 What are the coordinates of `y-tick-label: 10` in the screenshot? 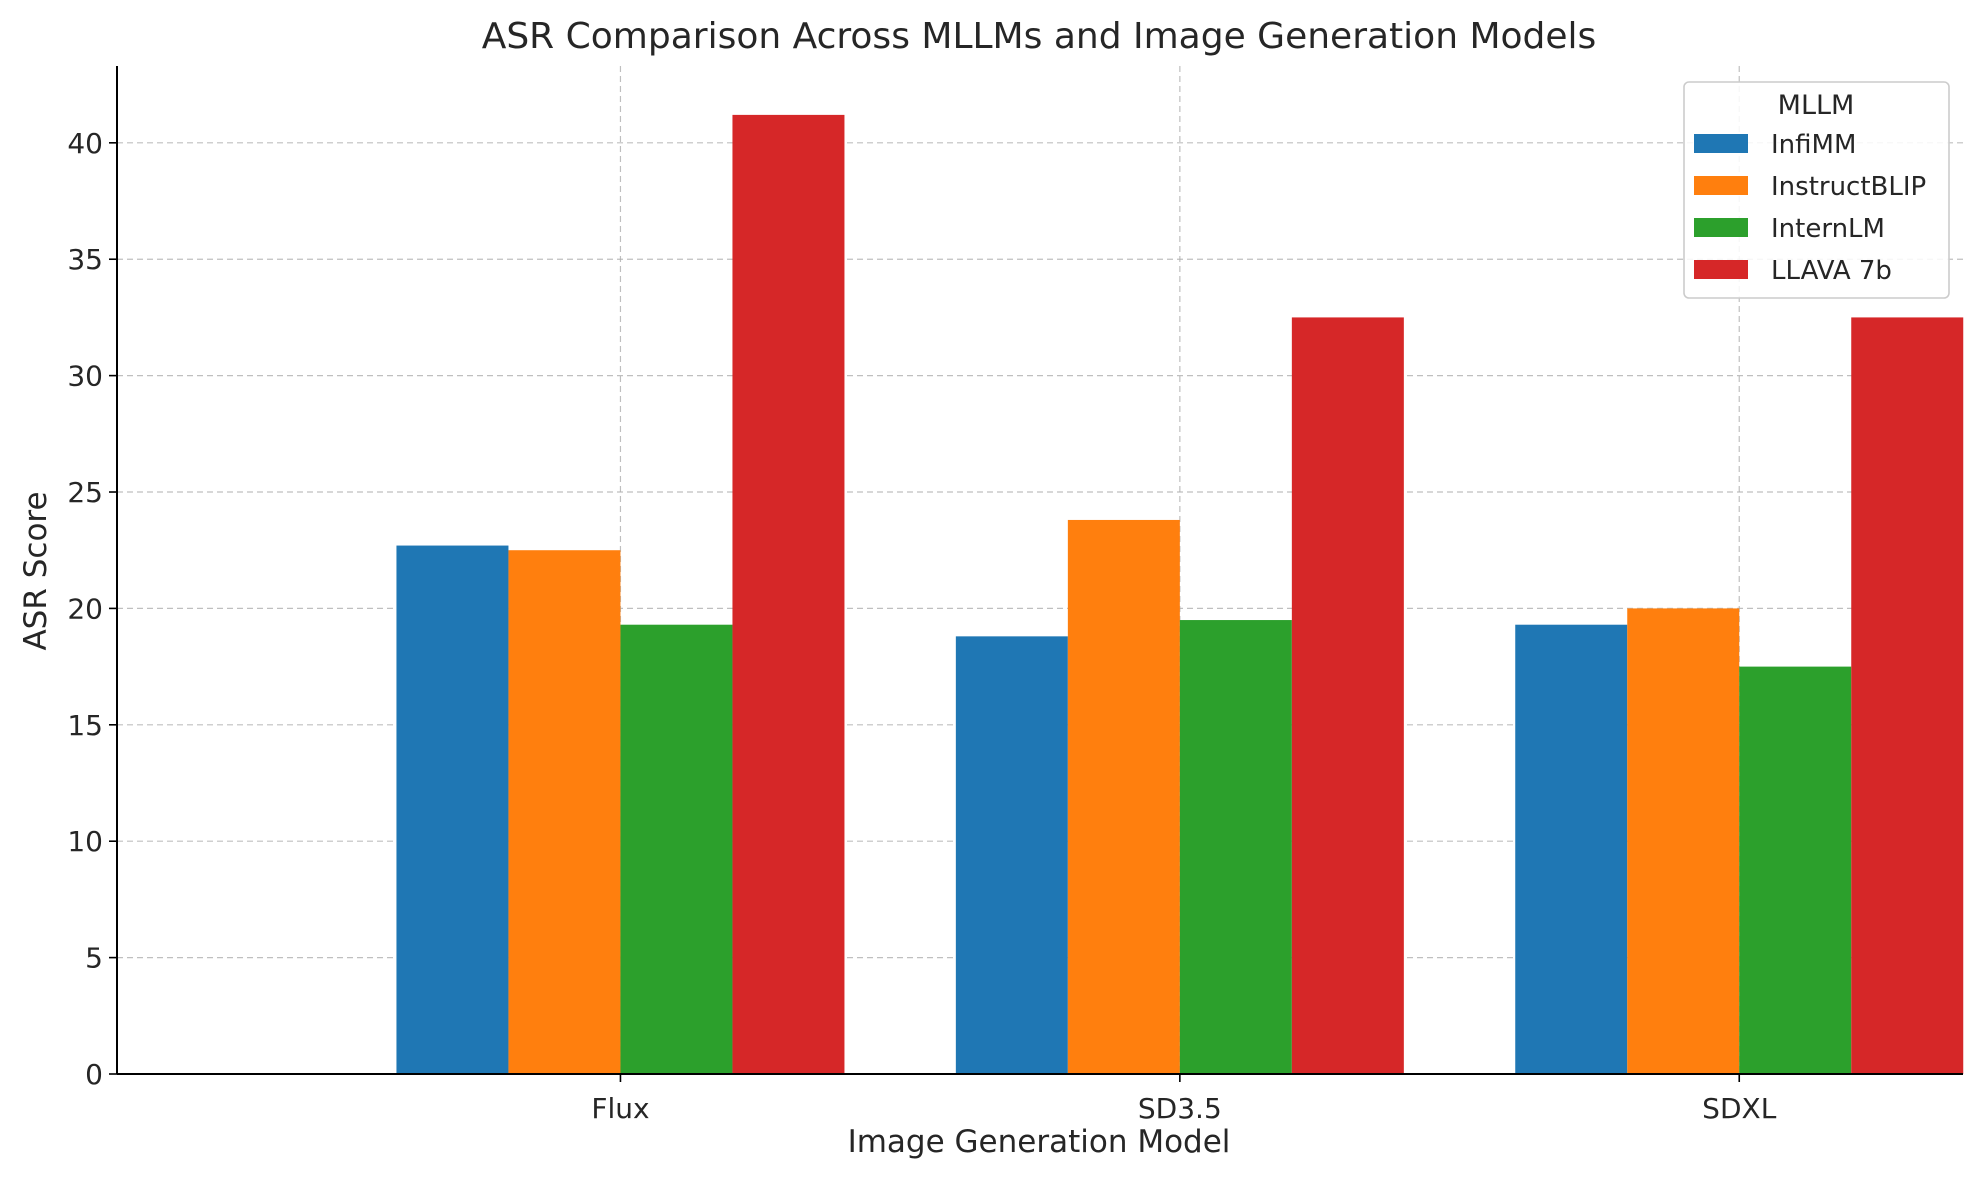 It's located at (85, 841).